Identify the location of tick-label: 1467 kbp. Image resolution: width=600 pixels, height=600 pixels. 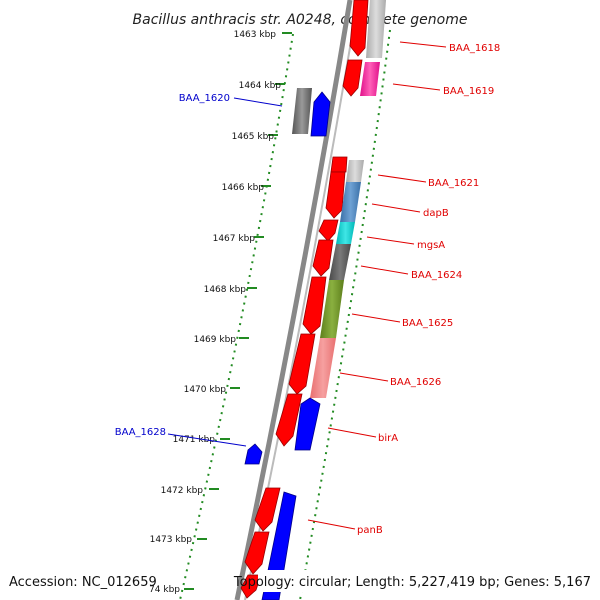
(234, 239).